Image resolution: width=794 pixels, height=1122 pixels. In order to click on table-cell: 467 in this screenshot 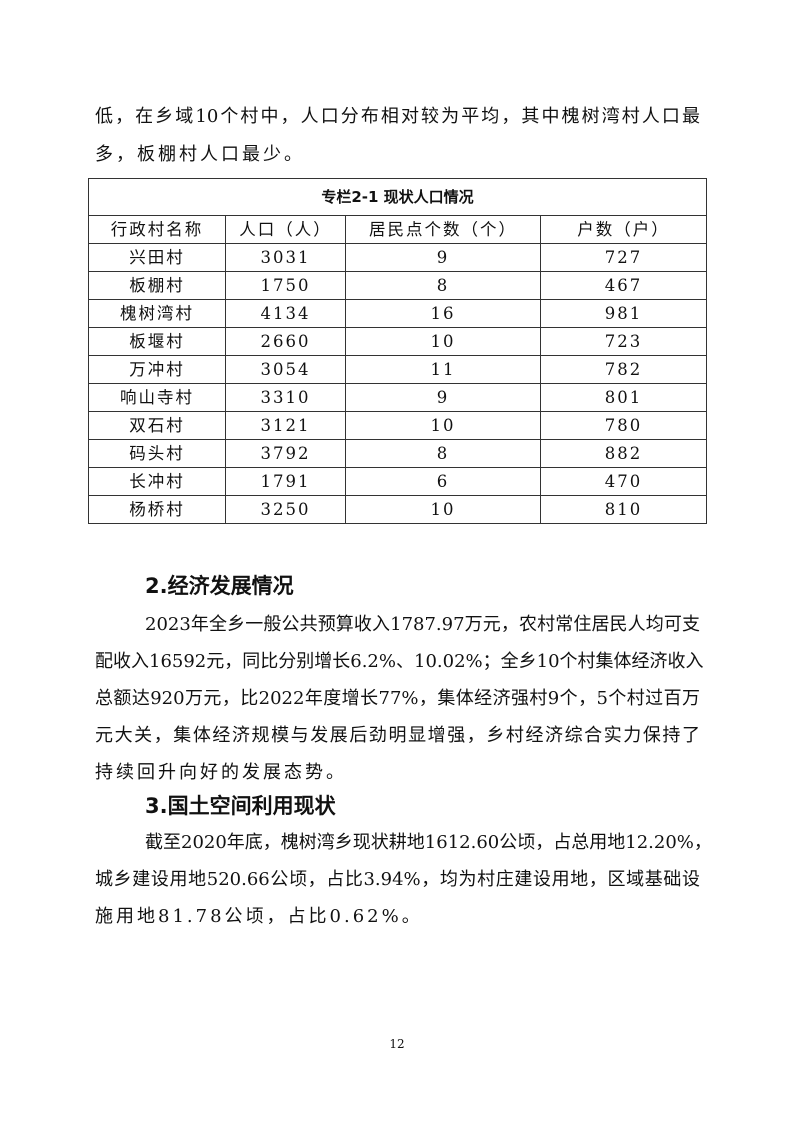, I will do `click(623, 285)`.